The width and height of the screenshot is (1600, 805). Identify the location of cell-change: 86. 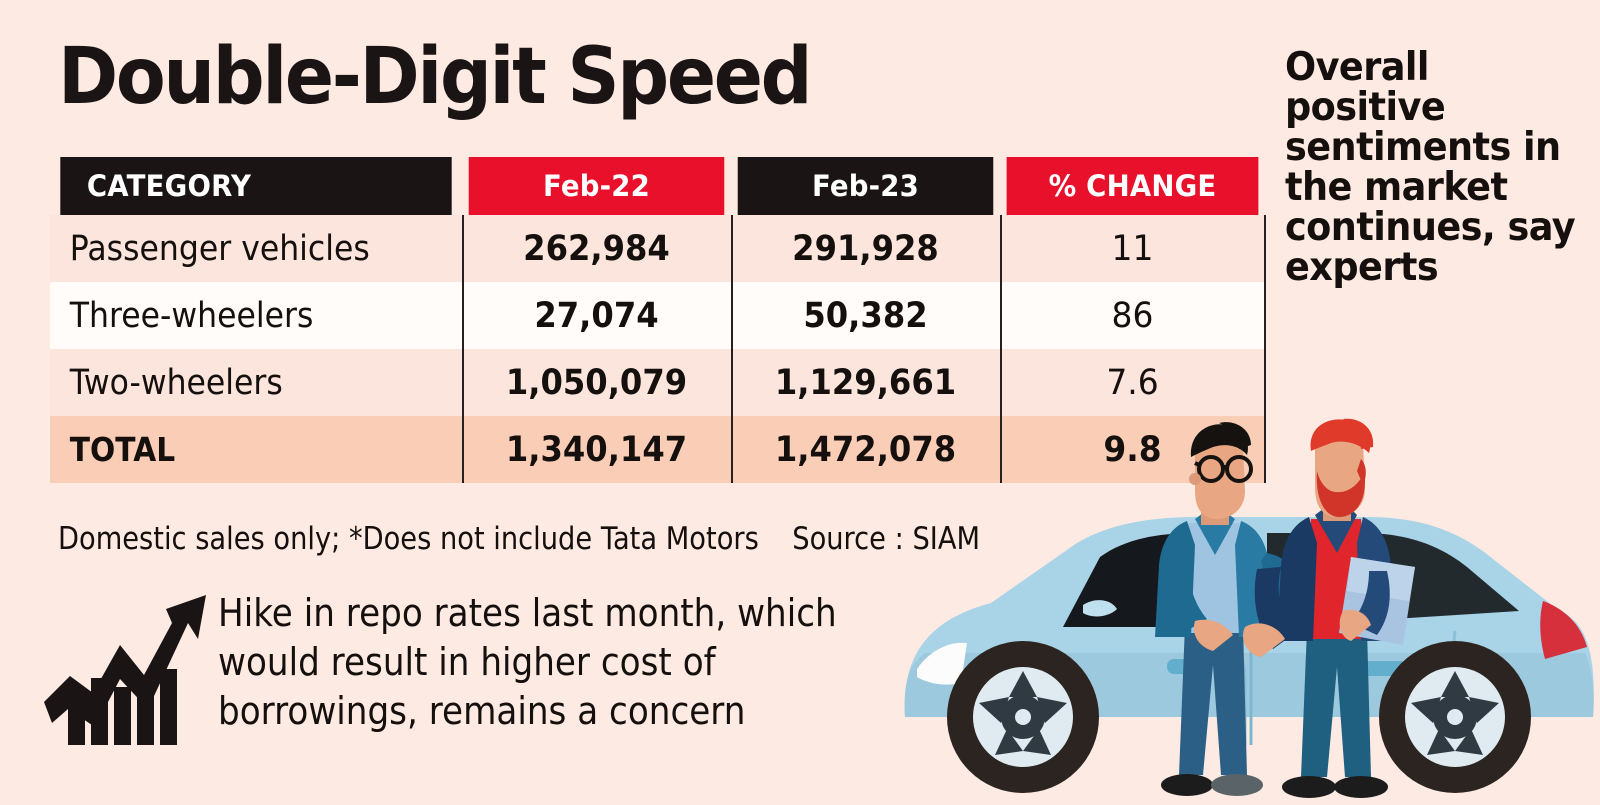
(1132, 315).